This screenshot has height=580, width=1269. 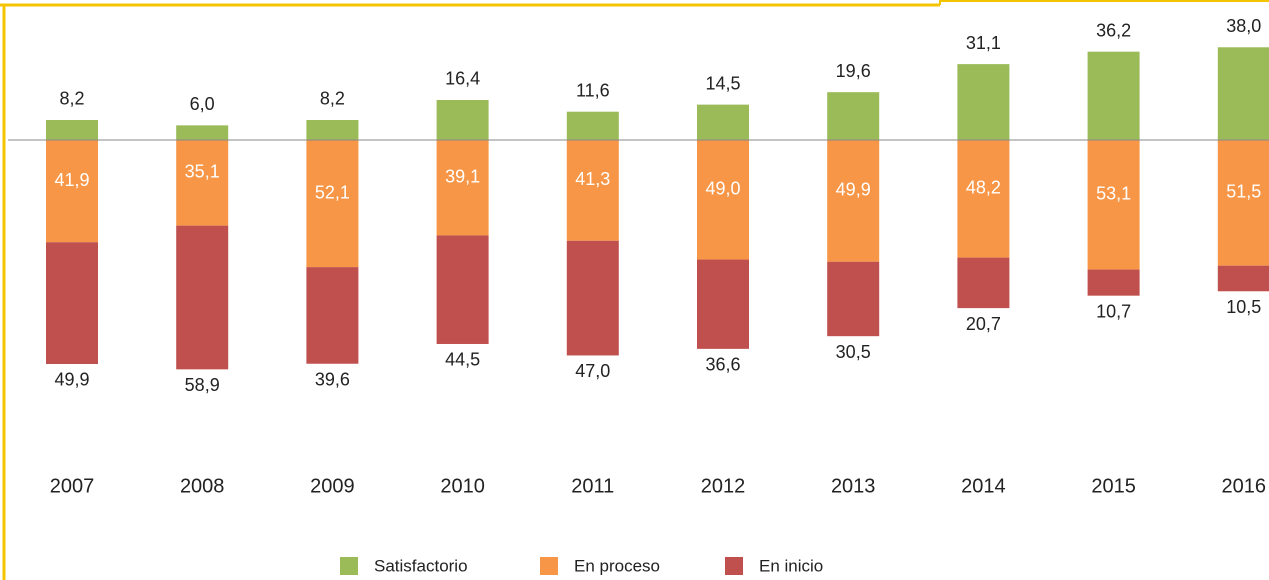 What do you see at coordinates (1113, 486) in the screenshot?
I see `x-tick-label: 2015` at bounding box center [1113, 486].